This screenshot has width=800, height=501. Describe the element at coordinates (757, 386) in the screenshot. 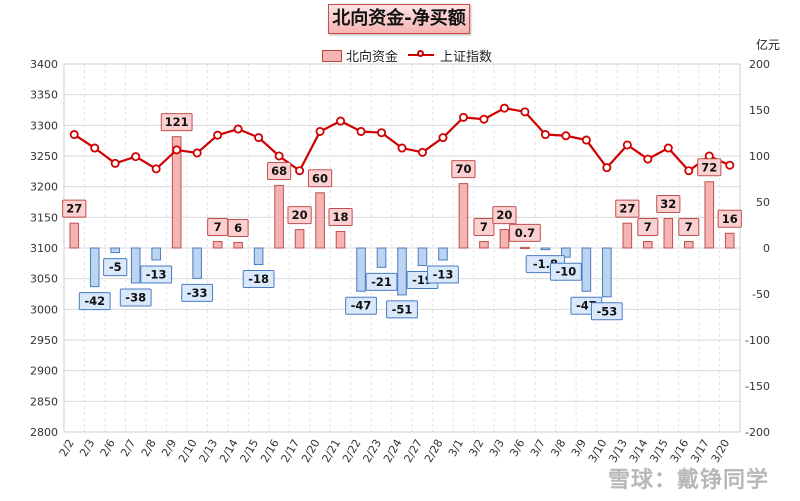

I see `y-right-tick-label: -150` at that location.